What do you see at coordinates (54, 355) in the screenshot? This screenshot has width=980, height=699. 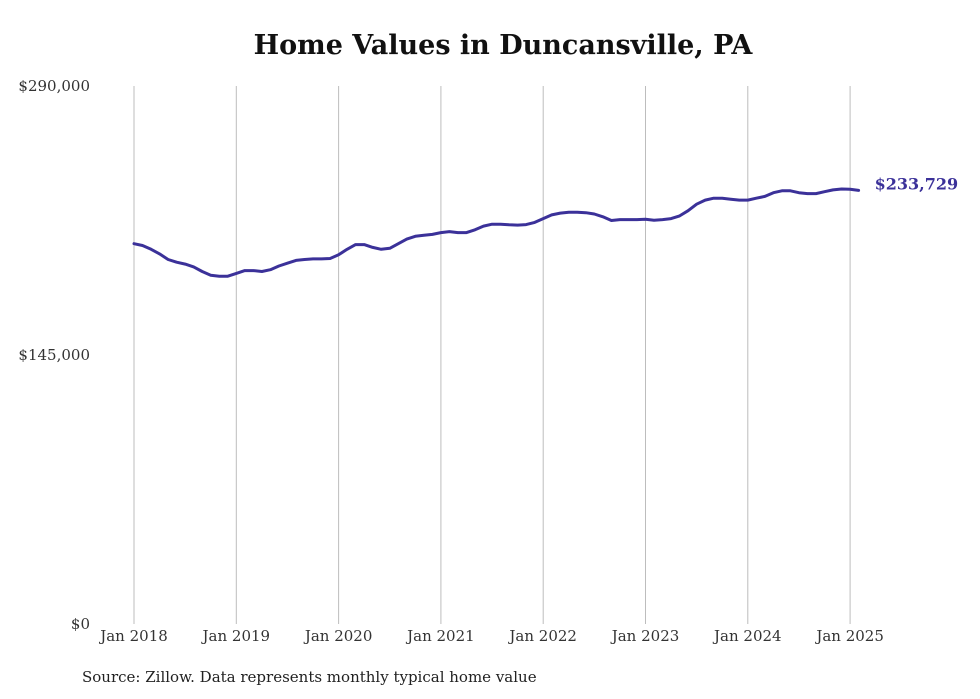 I see `y-tick-label: $145,000` at bounding box center [54, 355].